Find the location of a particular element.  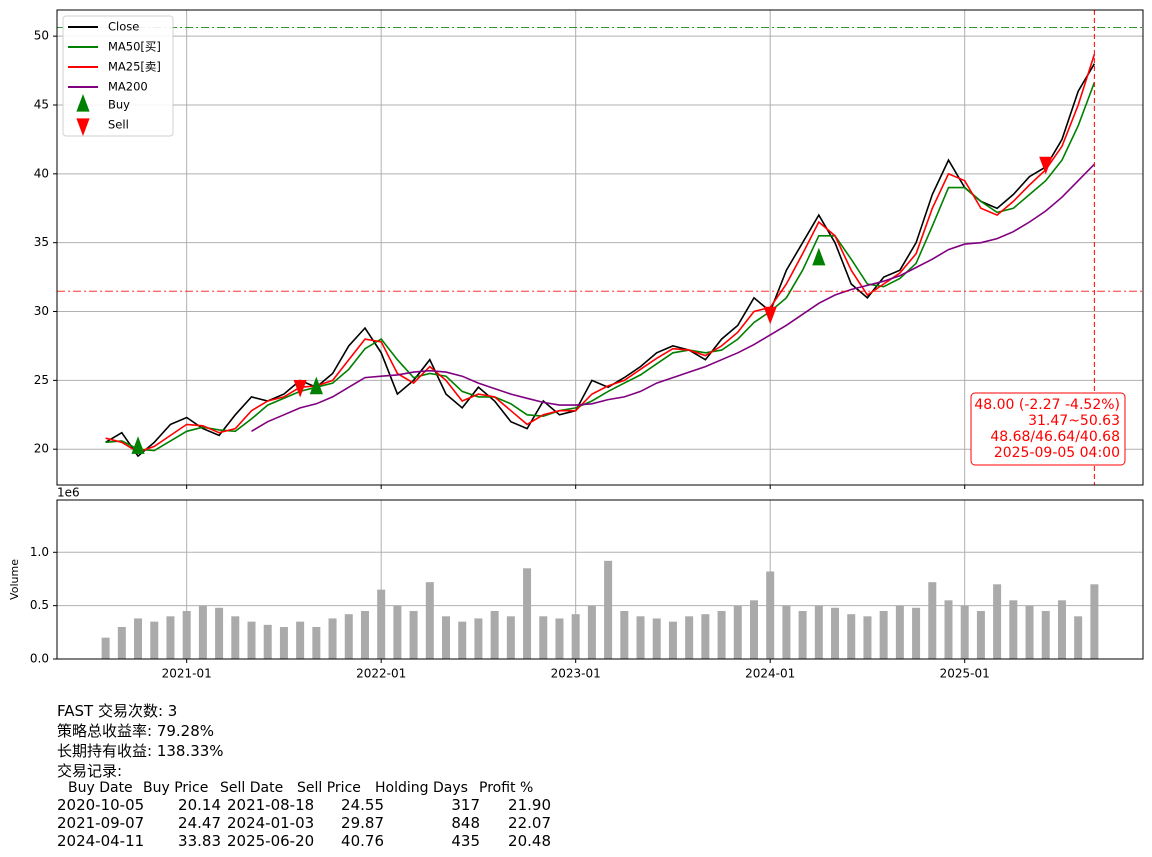

summary-line: 交易记录: is located at coordinates (90, 771).